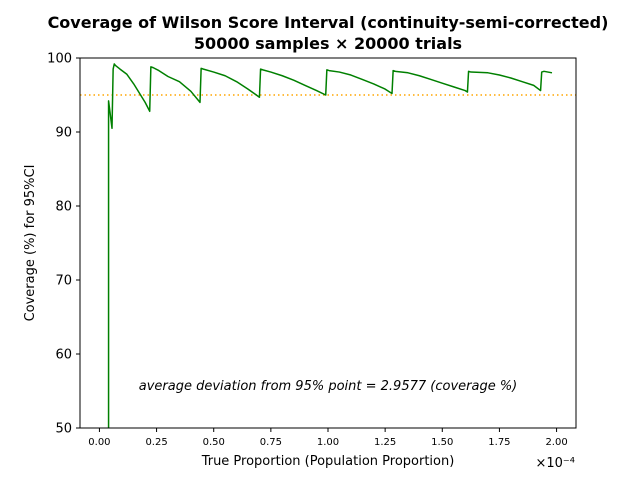 Image resolution: width=640 pixels, height=480 pixels. What do you see at coordinates (214, 442) in the screenshot?
I see `x-tick-label-2: 0.50` at bounding box center [214, 442].